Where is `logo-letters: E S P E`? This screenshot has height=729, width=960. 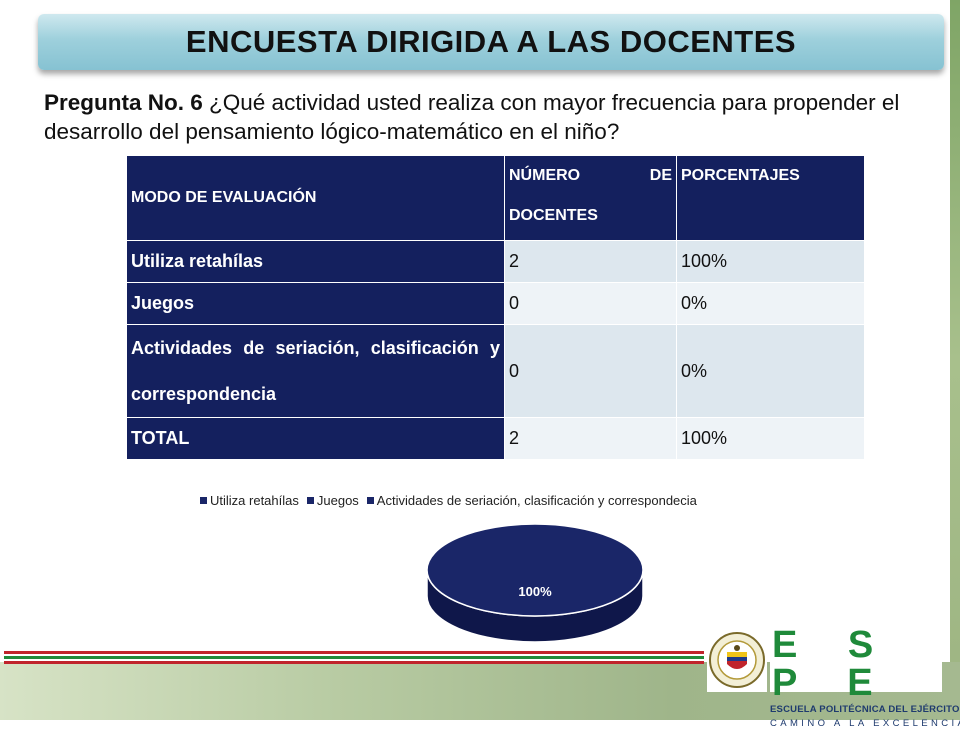
logo-letters: E S P E is located at coordinates (833, 664).